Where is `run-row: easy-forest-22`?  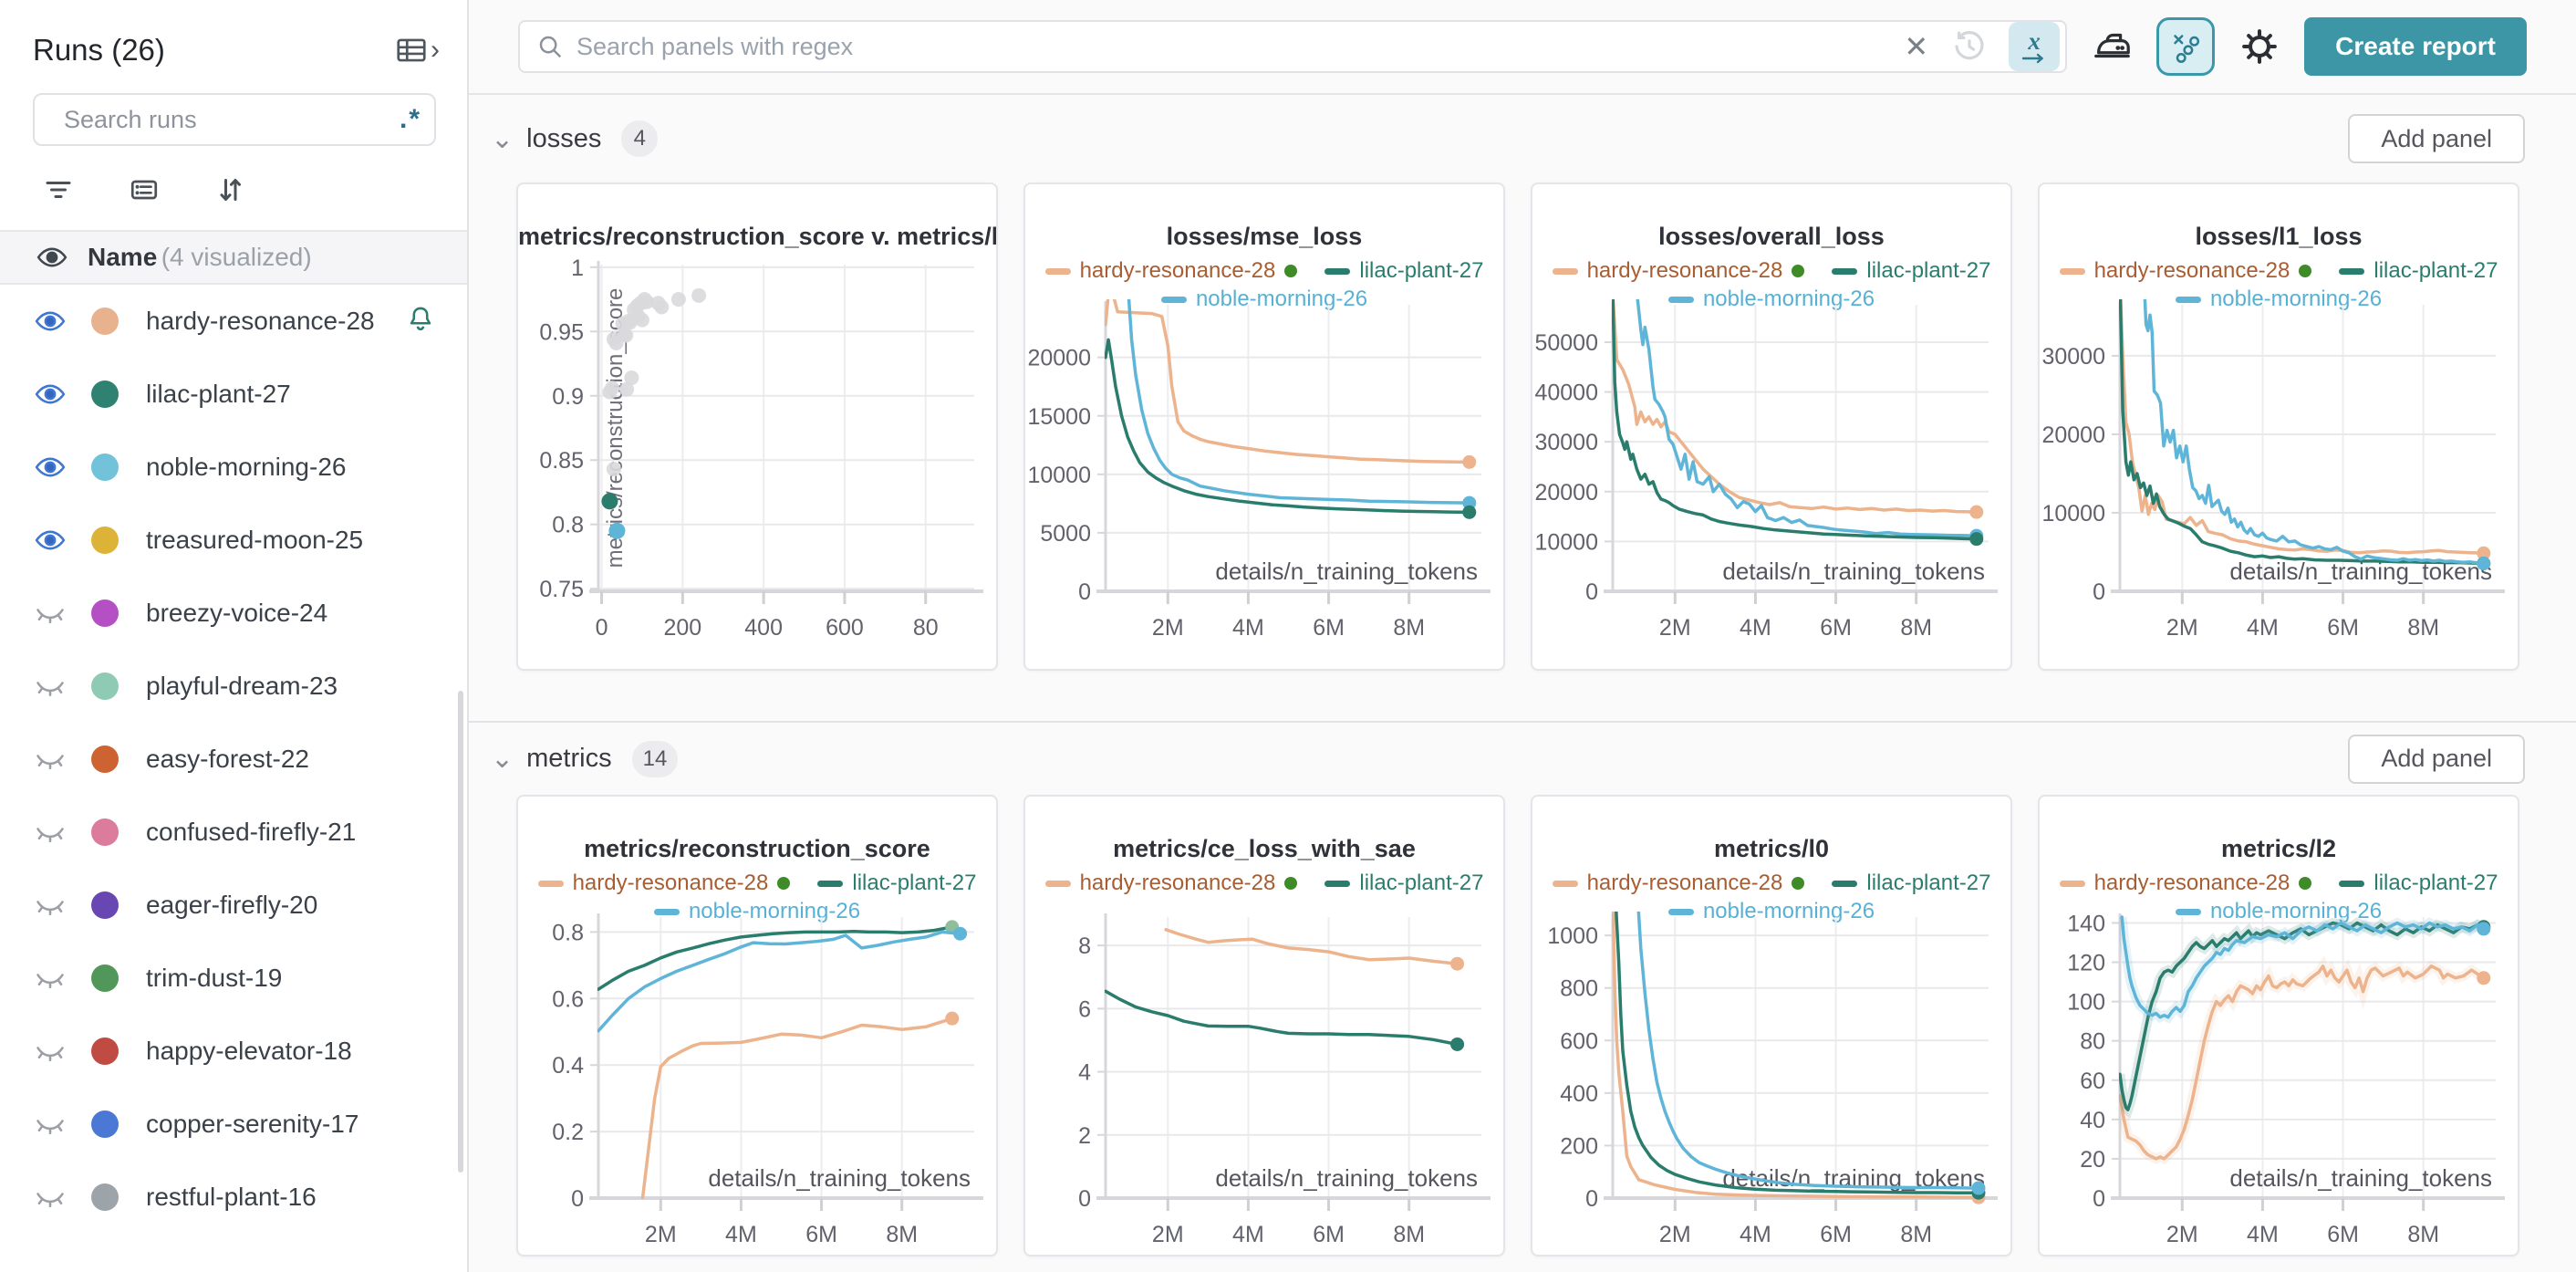
run-row: easy-forest-22 is located at coordinates (233, 759).